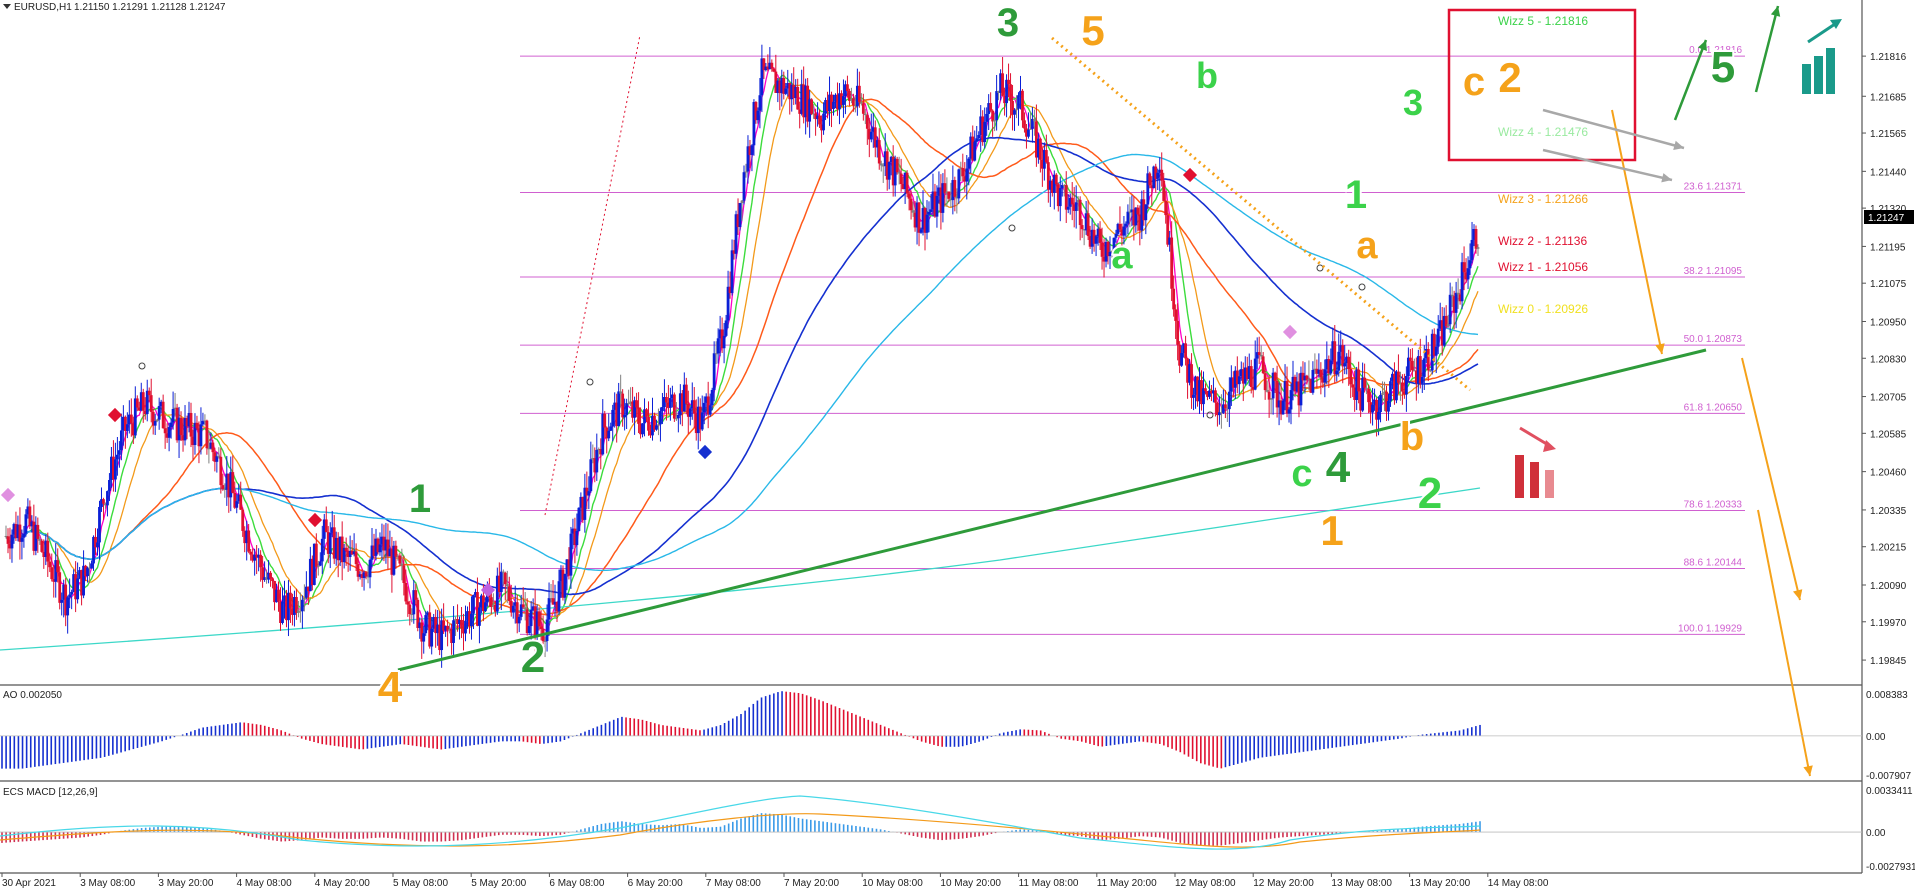 The width and height of the screenshot is (1915, 893). What do you see at coordinates (1413, 102) in the screenshot?
I see `wave-label: 3` at bounding box center [1413, 102].